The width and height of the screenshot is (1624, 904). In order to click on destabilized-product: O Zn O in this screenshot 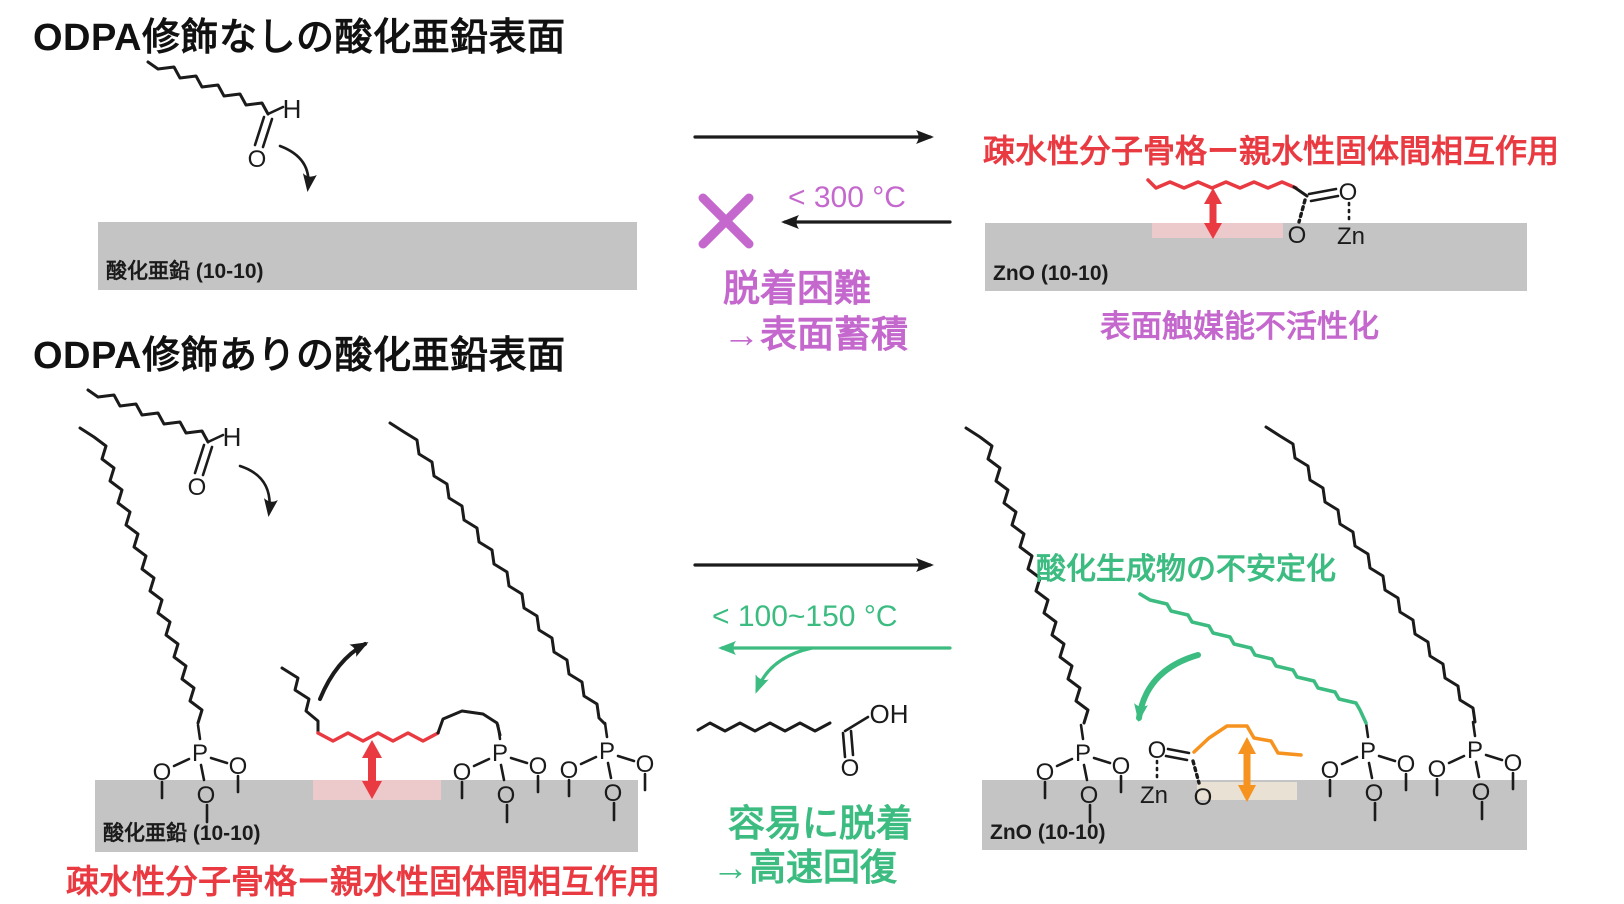, I will do `click(1251, 701)`.